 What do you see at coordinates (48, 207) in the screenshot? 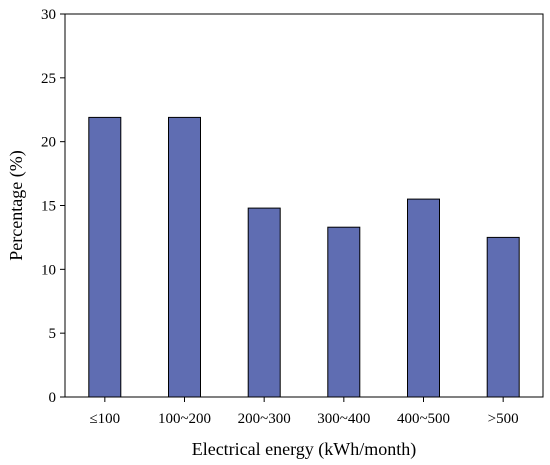
I see `y-tick-label-3: 15` at bounding box center [48, 207].